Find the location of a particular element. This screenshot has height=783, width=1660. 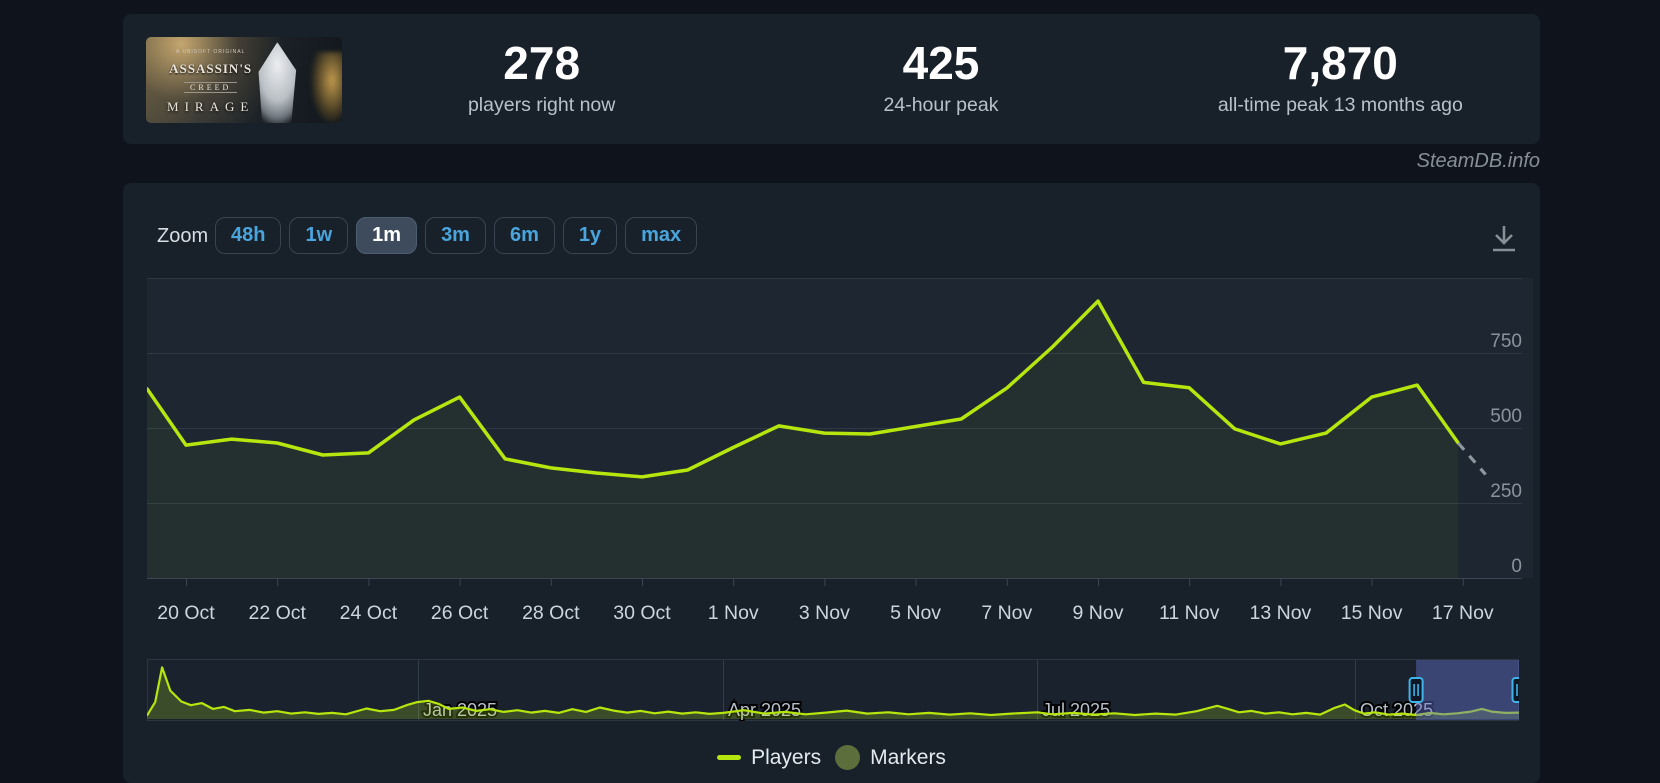

banner-art-glow is located at coordinates (244, 80).